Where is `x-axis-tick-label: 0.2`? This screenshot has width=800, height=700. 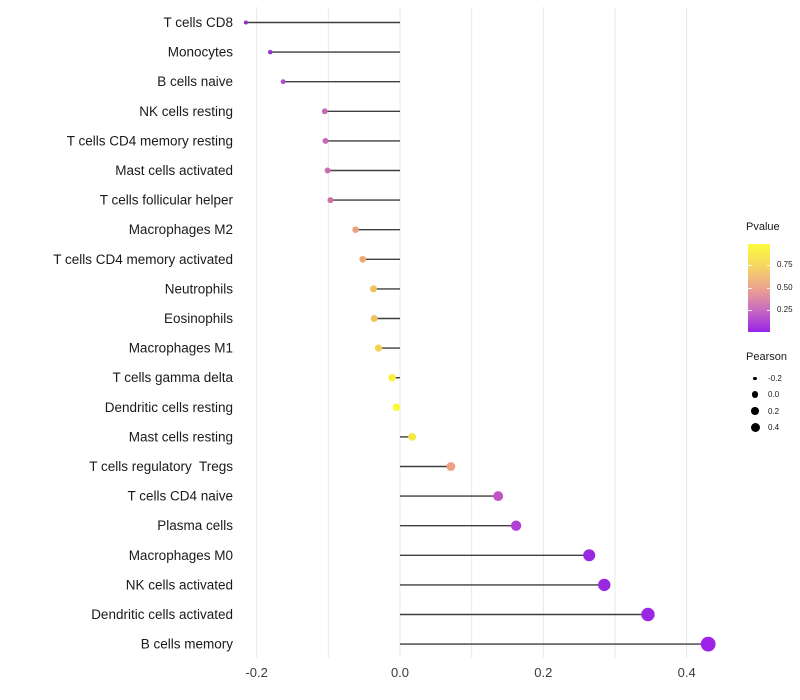
x-axis-tick-label: 0.2 is located at coordinates (543, 672).